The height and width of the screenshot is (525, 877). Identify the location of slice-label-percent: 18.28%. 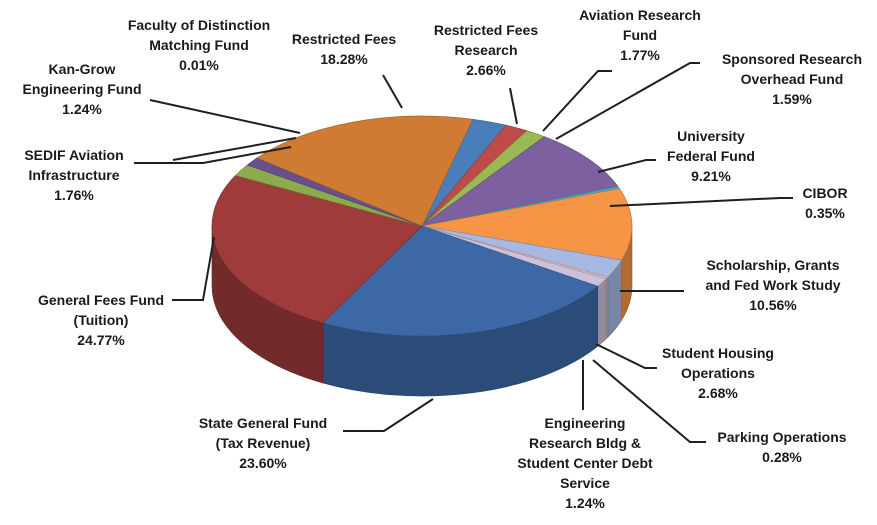
(344, 59).